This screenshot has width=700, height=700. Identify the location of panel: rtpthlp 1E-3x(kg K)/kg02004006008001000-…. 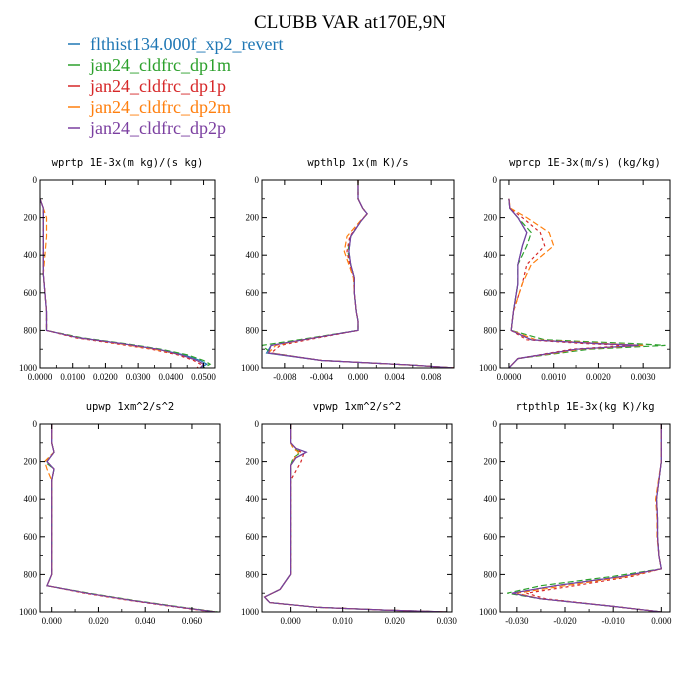
(575, 513).